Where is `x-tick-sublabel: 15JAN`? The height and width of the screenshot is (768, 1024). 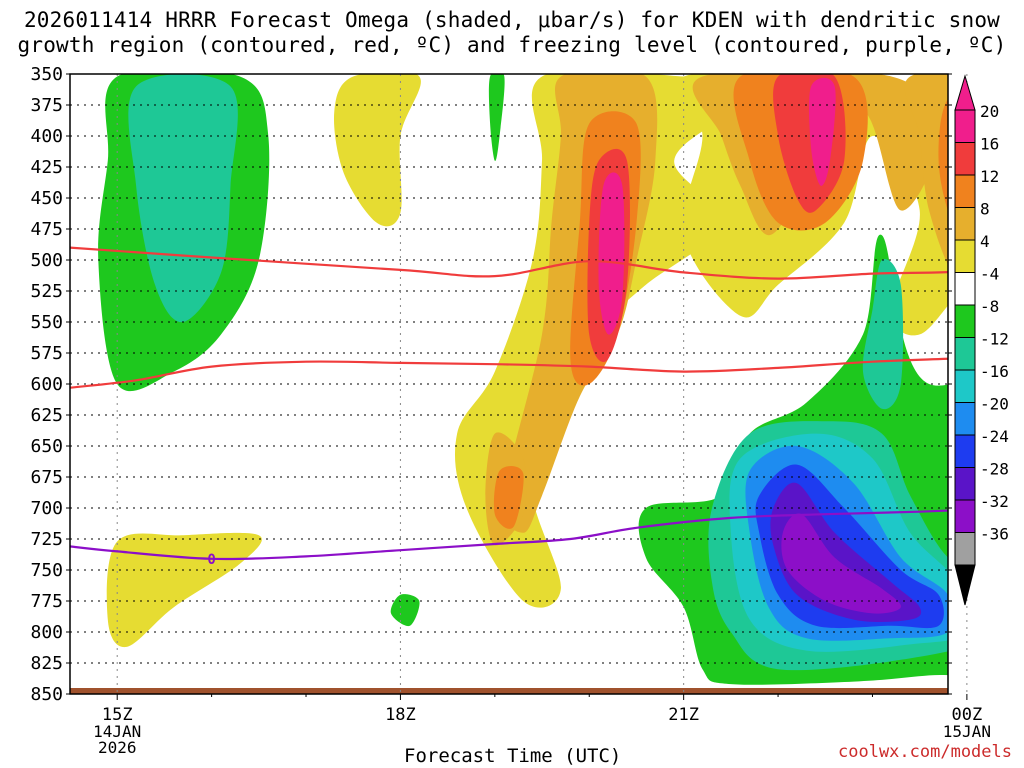 x-tick-sublabel: 15JAN is located at coordinates (967, 731).